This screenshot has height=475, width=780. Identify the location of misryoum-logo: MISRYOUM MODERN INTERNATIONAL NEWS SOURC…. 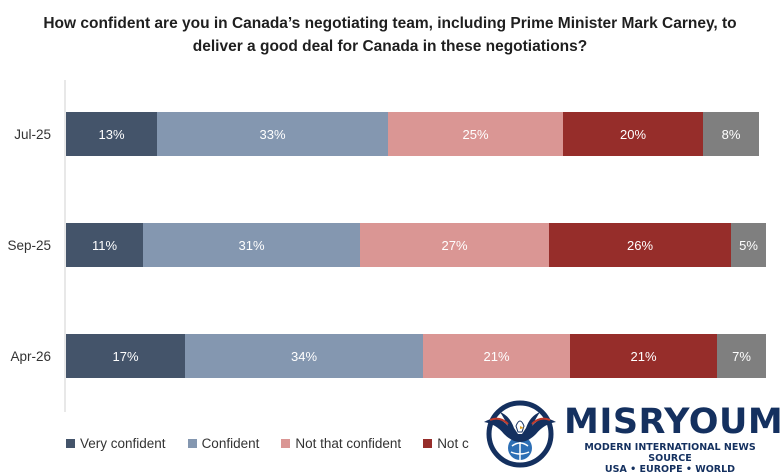
(629, 435).